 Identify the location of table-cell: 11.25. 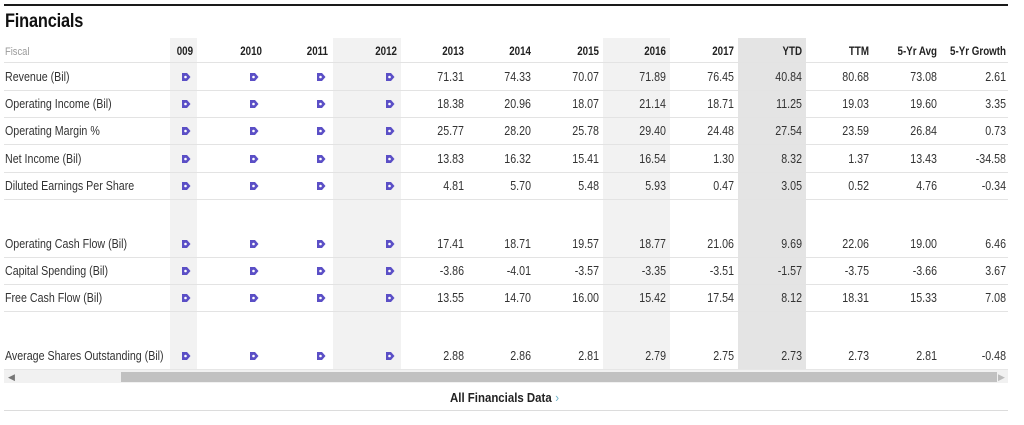
(789, 103).